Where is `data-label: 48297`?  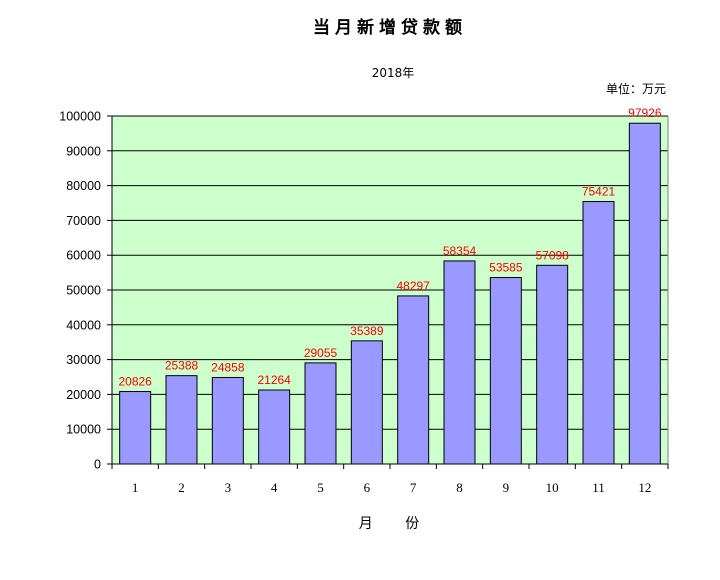
data-label: 48297 is located at coordinates (413, 286).